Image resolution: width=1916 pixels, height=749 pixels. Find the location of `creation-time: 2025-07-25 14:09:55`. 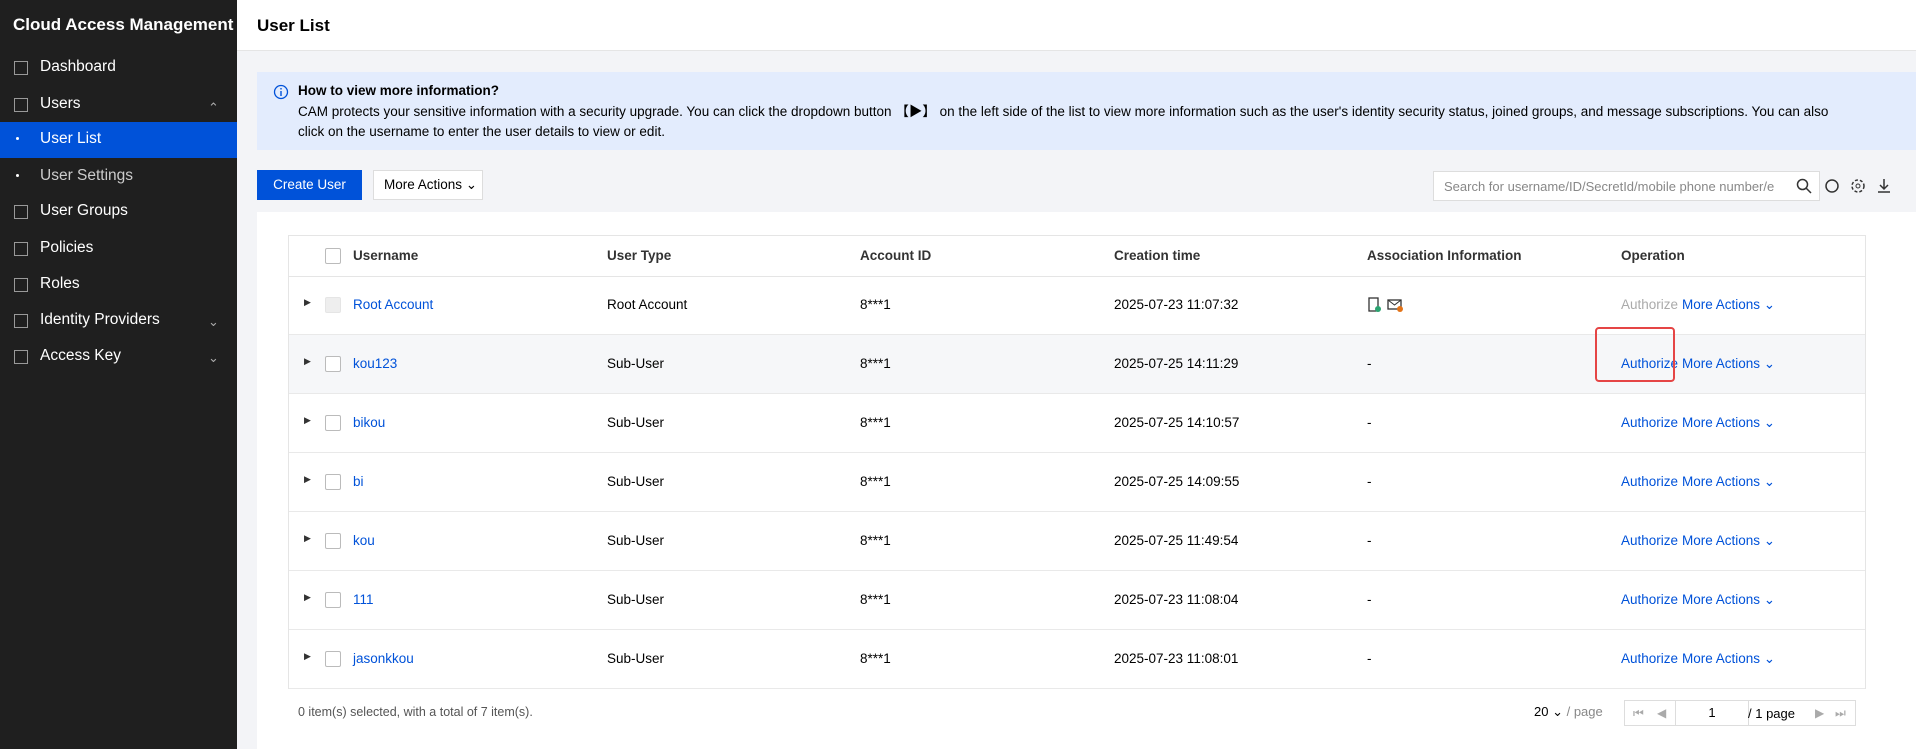

creation-time: 2025-07-25 14:09:55 is located at coordinates (1177, 481).